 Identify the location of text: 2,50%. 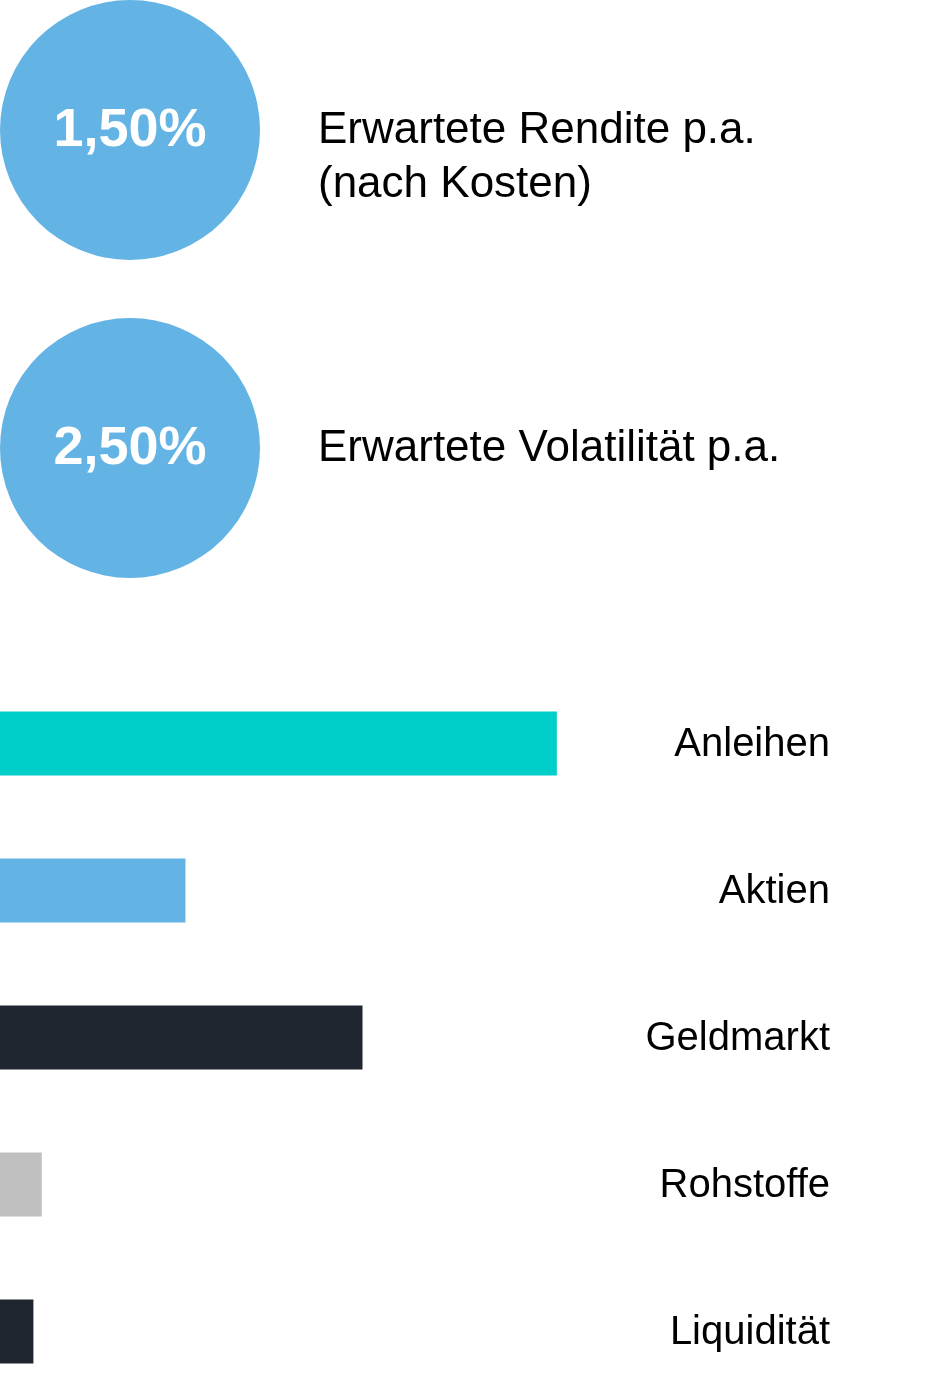
(130, 445).